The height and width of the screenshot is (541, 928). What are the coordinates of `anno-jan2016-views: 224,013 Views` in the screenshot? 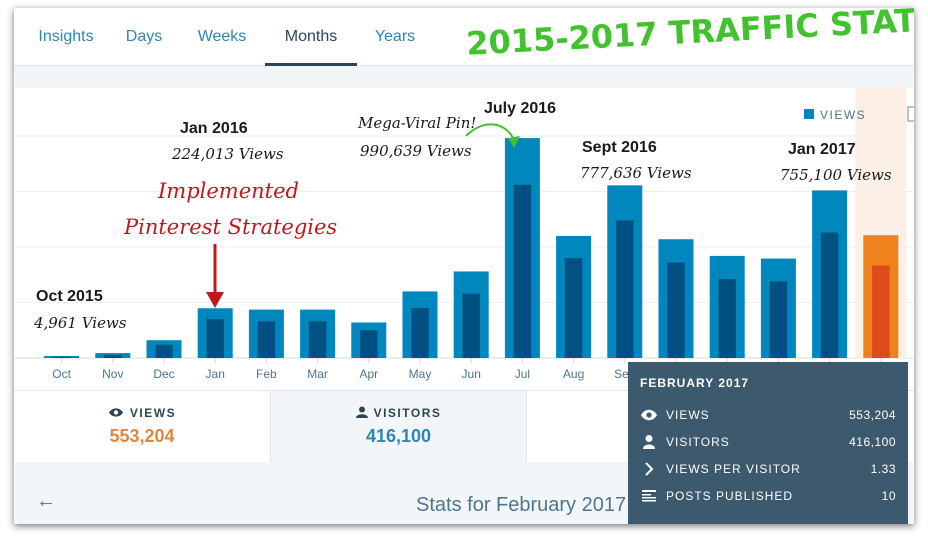 It's located at (227, 154).